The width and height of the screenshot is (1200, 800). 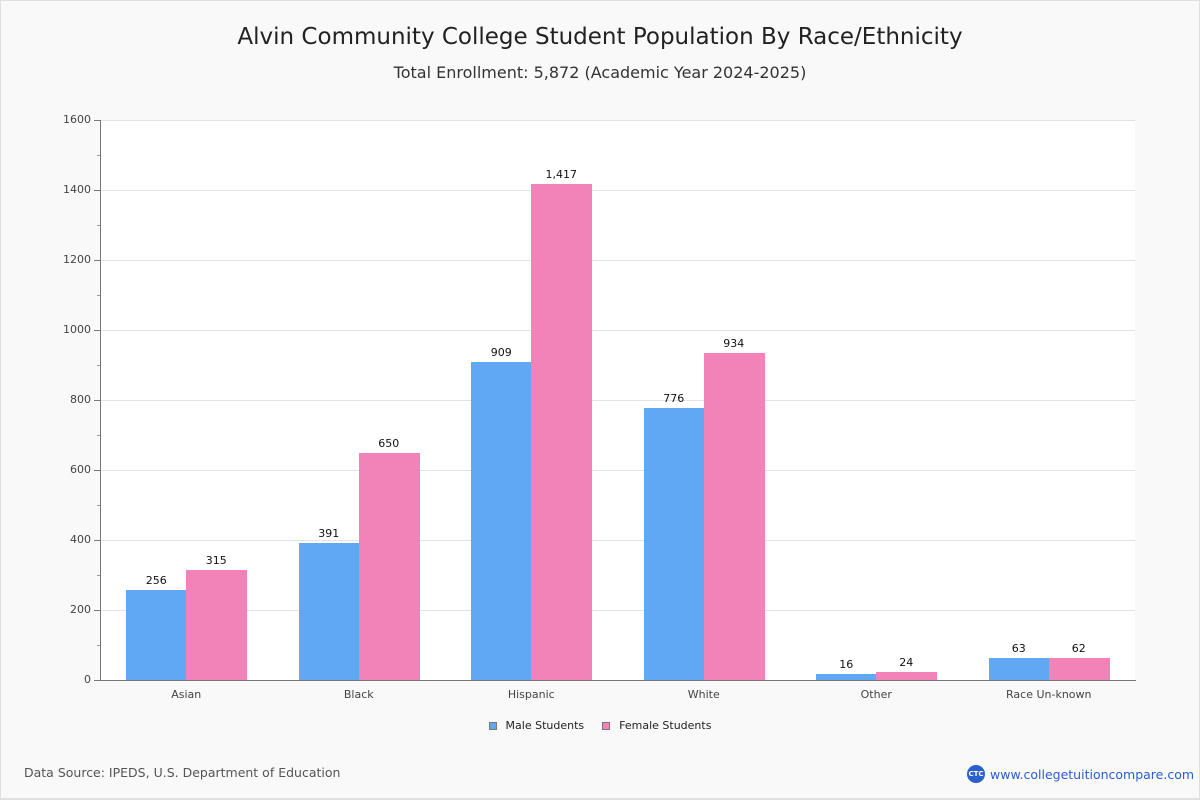 I want to click on legend-label-male: Male Students, so click(x=545, y=725).